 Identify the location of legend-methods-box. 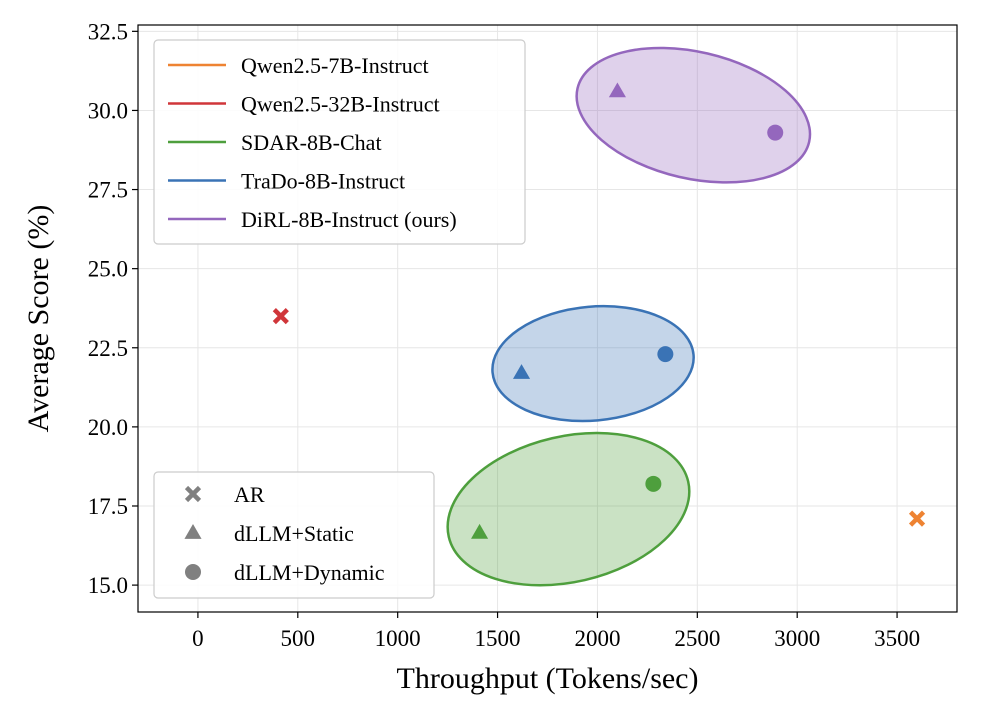
(294, 535).